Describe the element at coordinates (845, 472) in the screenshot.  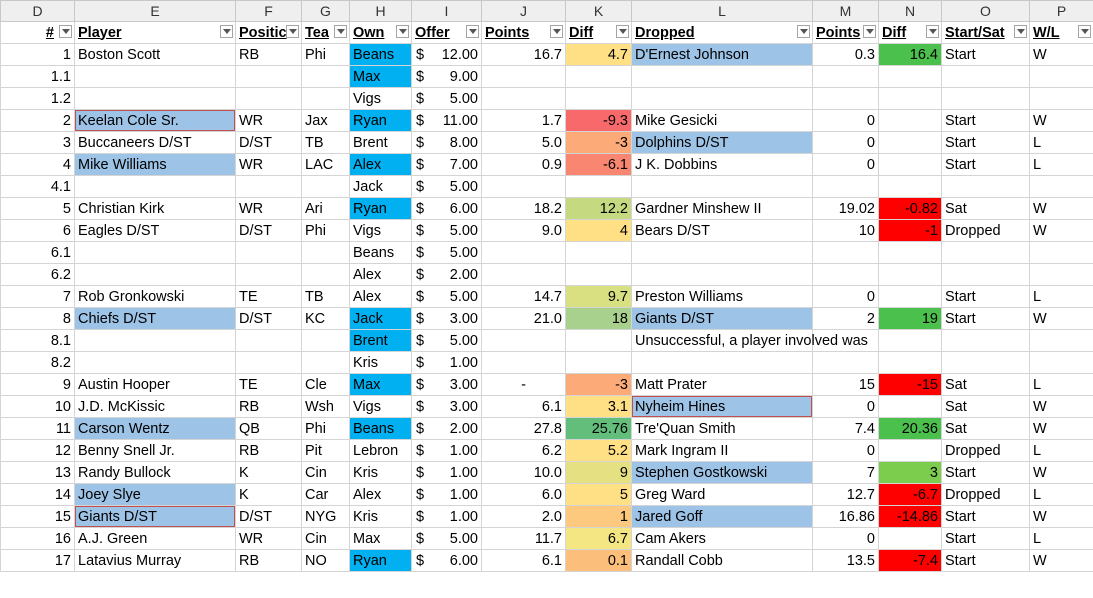
I see `dropped-points-cell: 7` at that location.